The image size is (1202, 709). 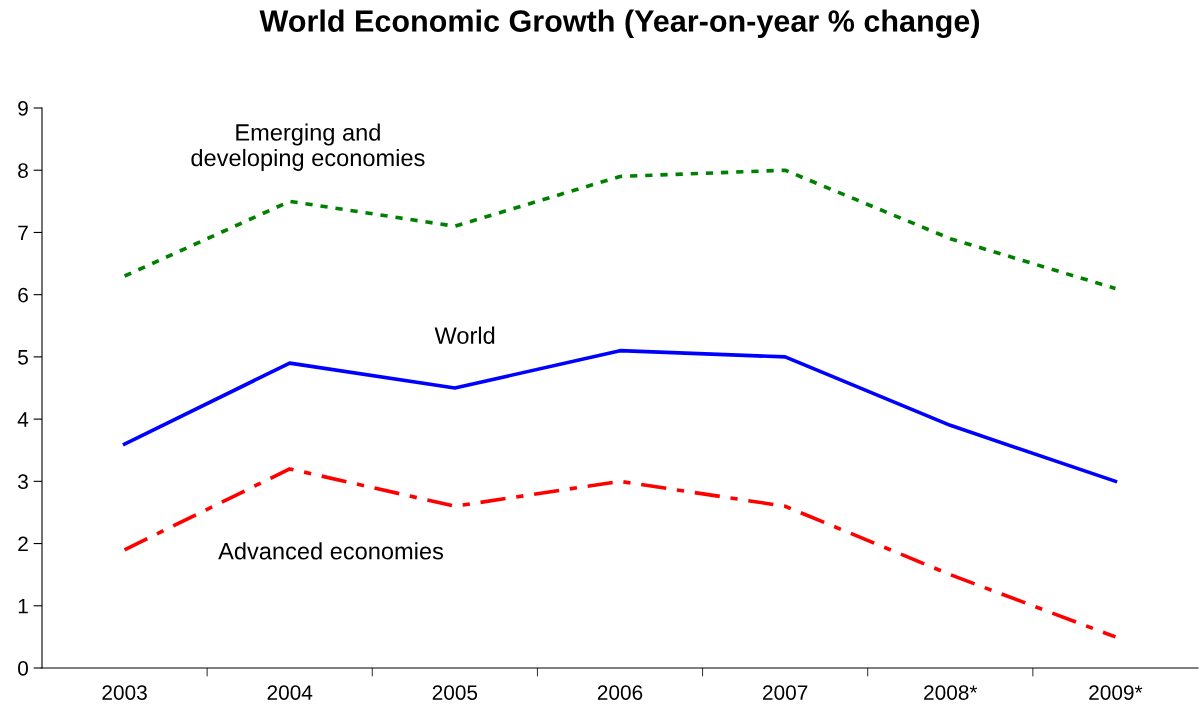 What do you see at coordinates (1116, 692) in the screenshot?
I see `x-tick-label: 2009*` at bounding box center [1116, 692].